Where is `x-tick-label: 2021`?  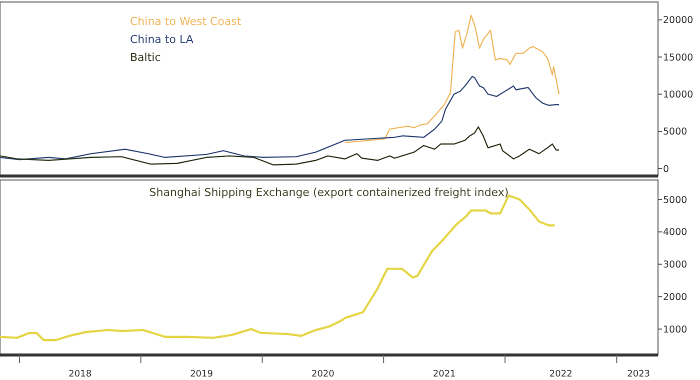
x-tick-label: 2021 is located at coordinates (444, 374).